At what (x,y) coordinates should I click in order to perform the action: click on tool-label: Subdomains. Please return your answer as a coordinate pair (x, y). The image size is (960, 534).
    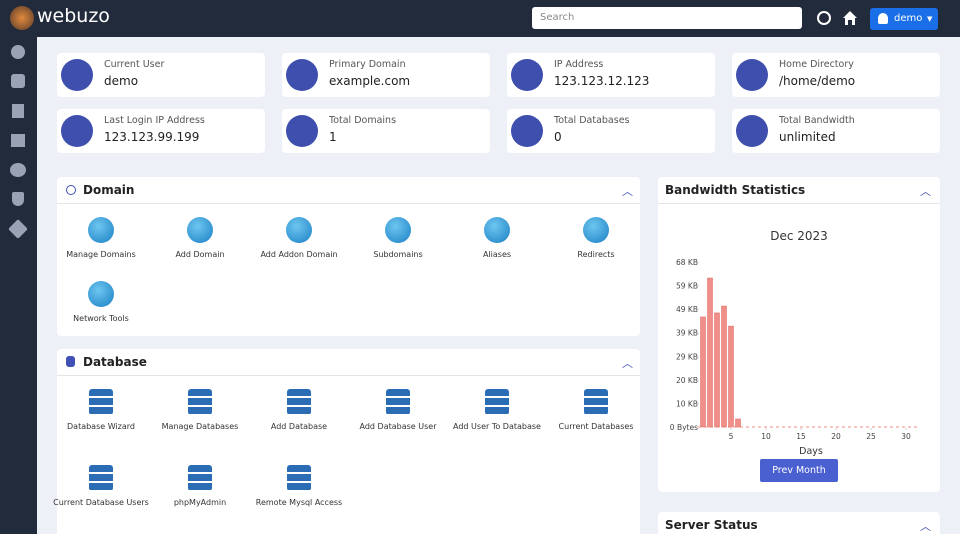
    Looking at the image, I should click on (398, 254).